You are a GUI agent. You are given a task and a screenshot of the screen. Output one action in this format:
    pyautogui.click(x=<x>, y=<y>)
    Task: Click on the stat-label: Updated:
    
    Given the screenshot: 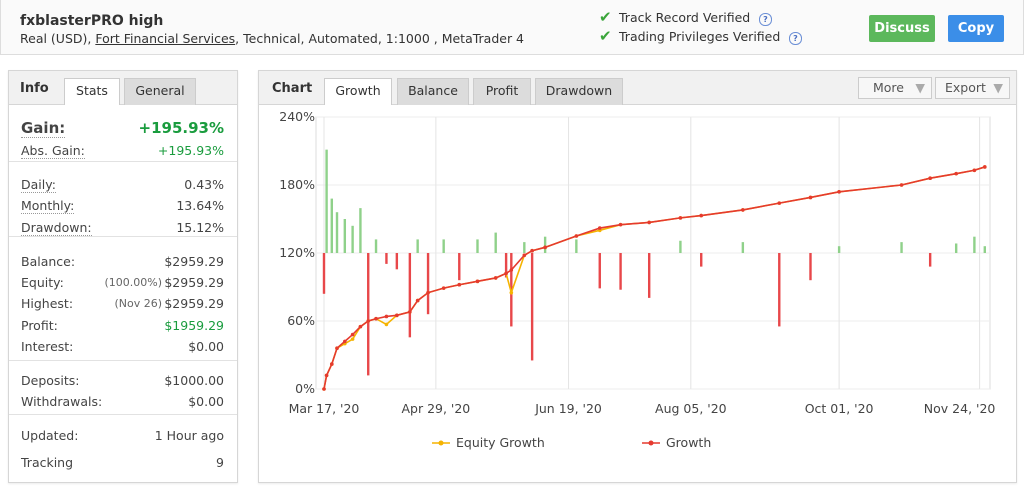 What is the action you would take?
    pyautogui.click(x=50, y=435)
    